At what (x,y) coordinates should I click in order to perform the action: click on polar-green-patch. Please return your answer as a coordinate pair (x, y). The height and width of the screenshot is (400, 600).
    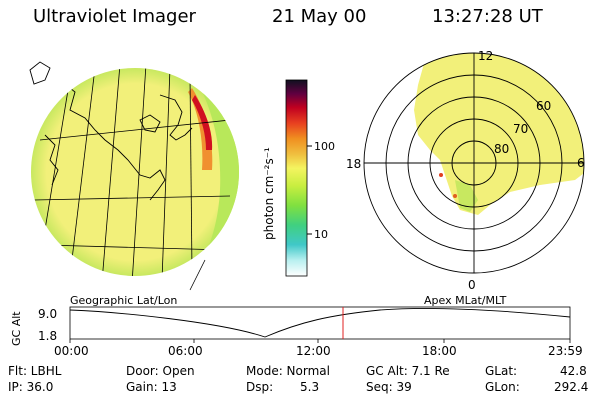
    Looking at the image, I should click on (466, 196).